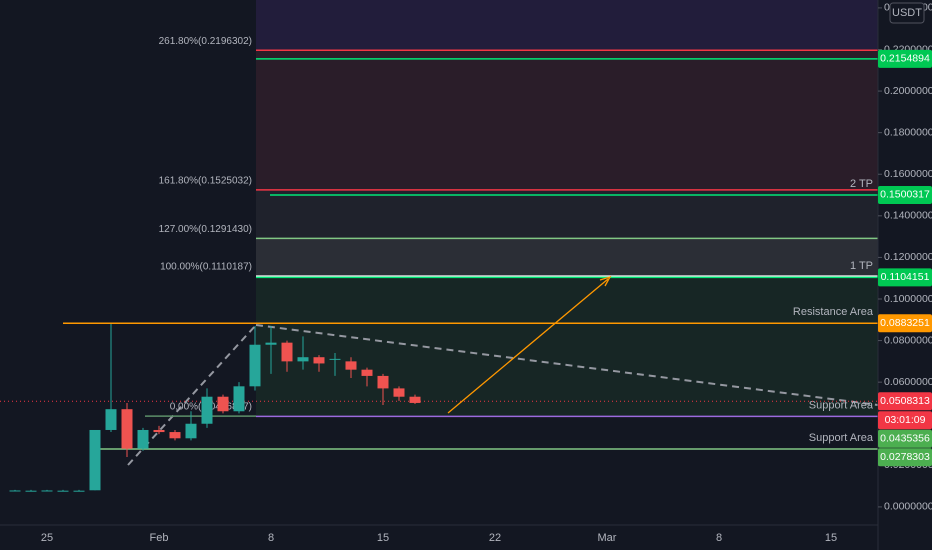 The width and height of the screenshot is (932, 550). I want to click on y-tick-label: 0.1000000, so click(908, 299).